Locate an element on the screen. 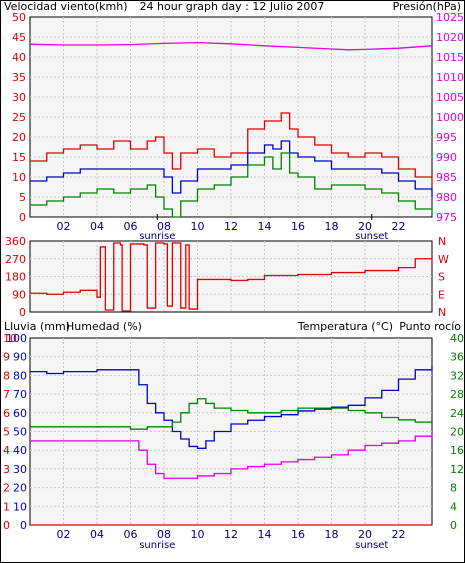 The image size is (465, 563). wind-tick-label: 20 is located at coordinates (19, 137).